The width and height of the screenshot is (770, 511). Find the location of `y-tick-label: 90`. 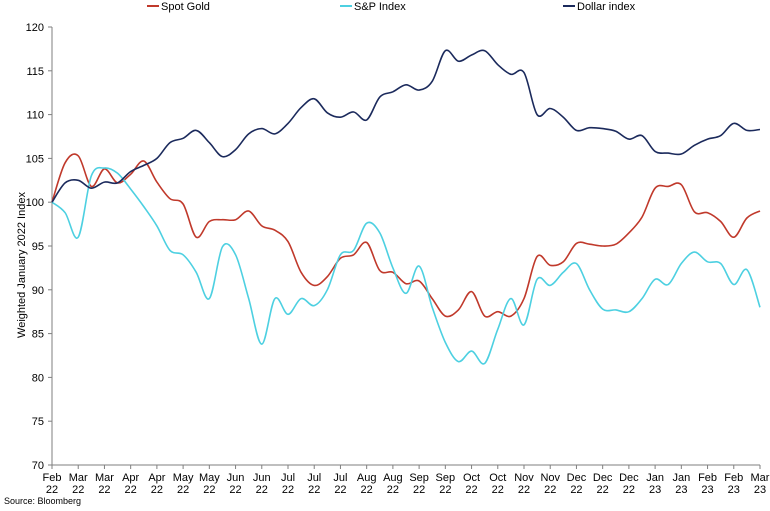

y-tick-label: 90 is located at coordinates (38, 291).